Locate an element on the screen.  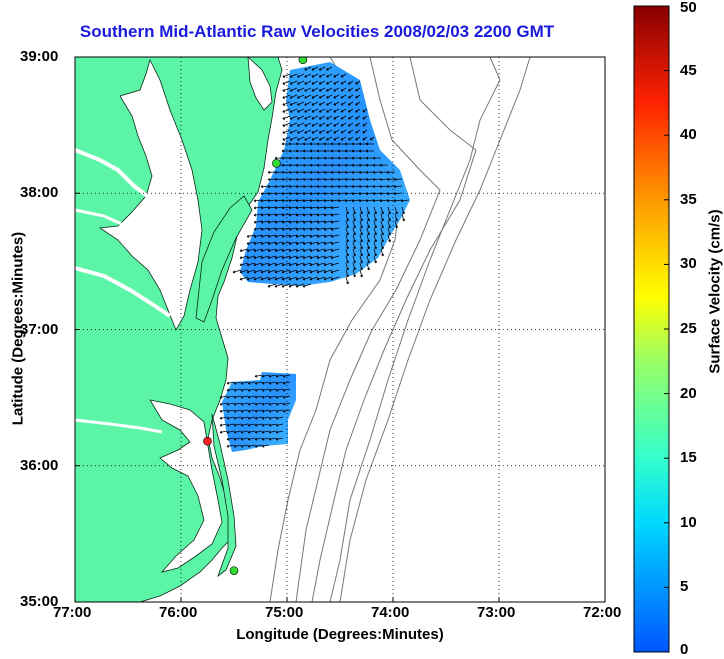
colorbar-tick-label: 35 is located at coordinates (688, 199).